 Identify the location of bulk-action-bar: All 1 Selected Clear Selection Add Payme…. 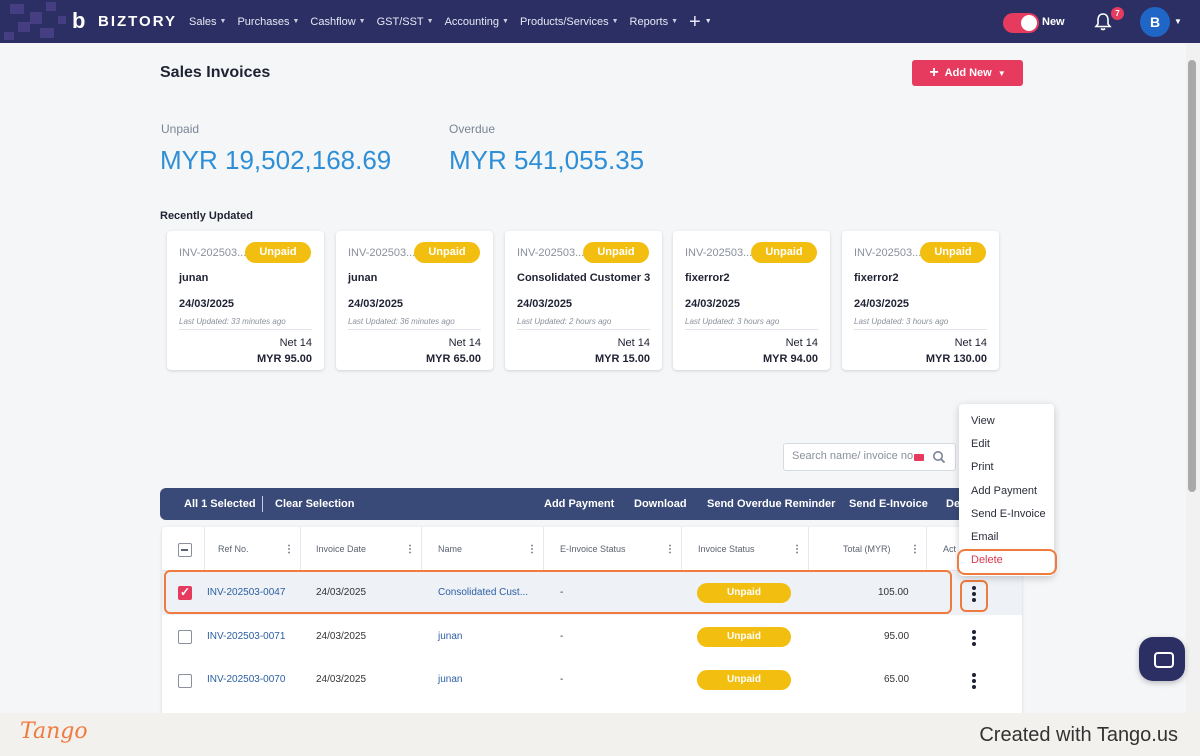
(570, 504).